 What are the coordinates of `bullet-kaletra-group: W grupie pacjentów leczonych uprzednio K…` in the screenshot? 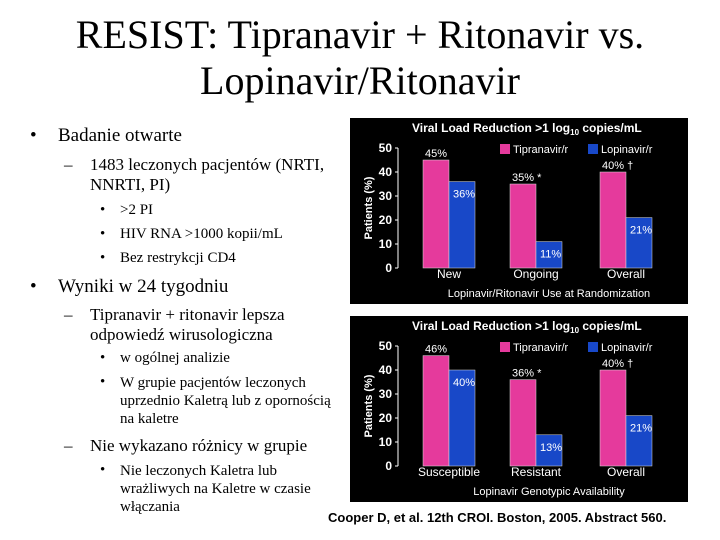 It's located at (225, 401).